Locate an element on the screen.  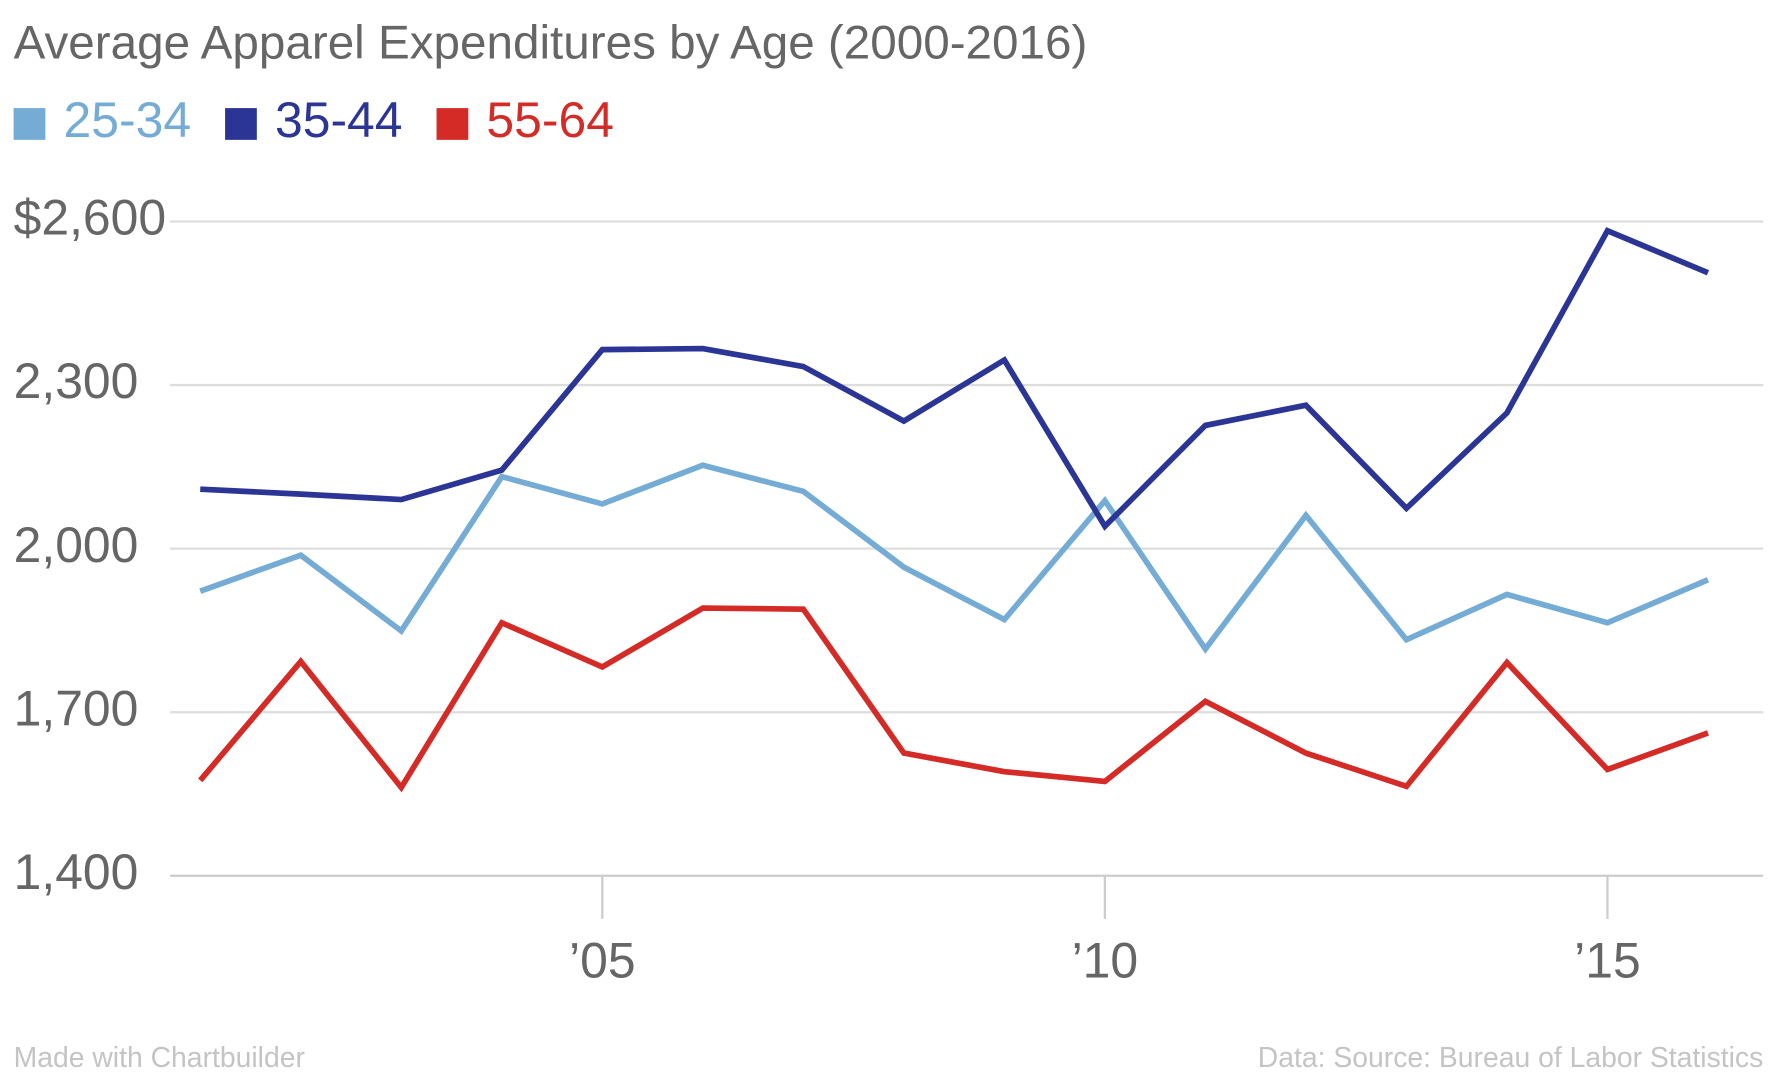
y-tick-label: 1,400 is located at coordinates (76, 872).